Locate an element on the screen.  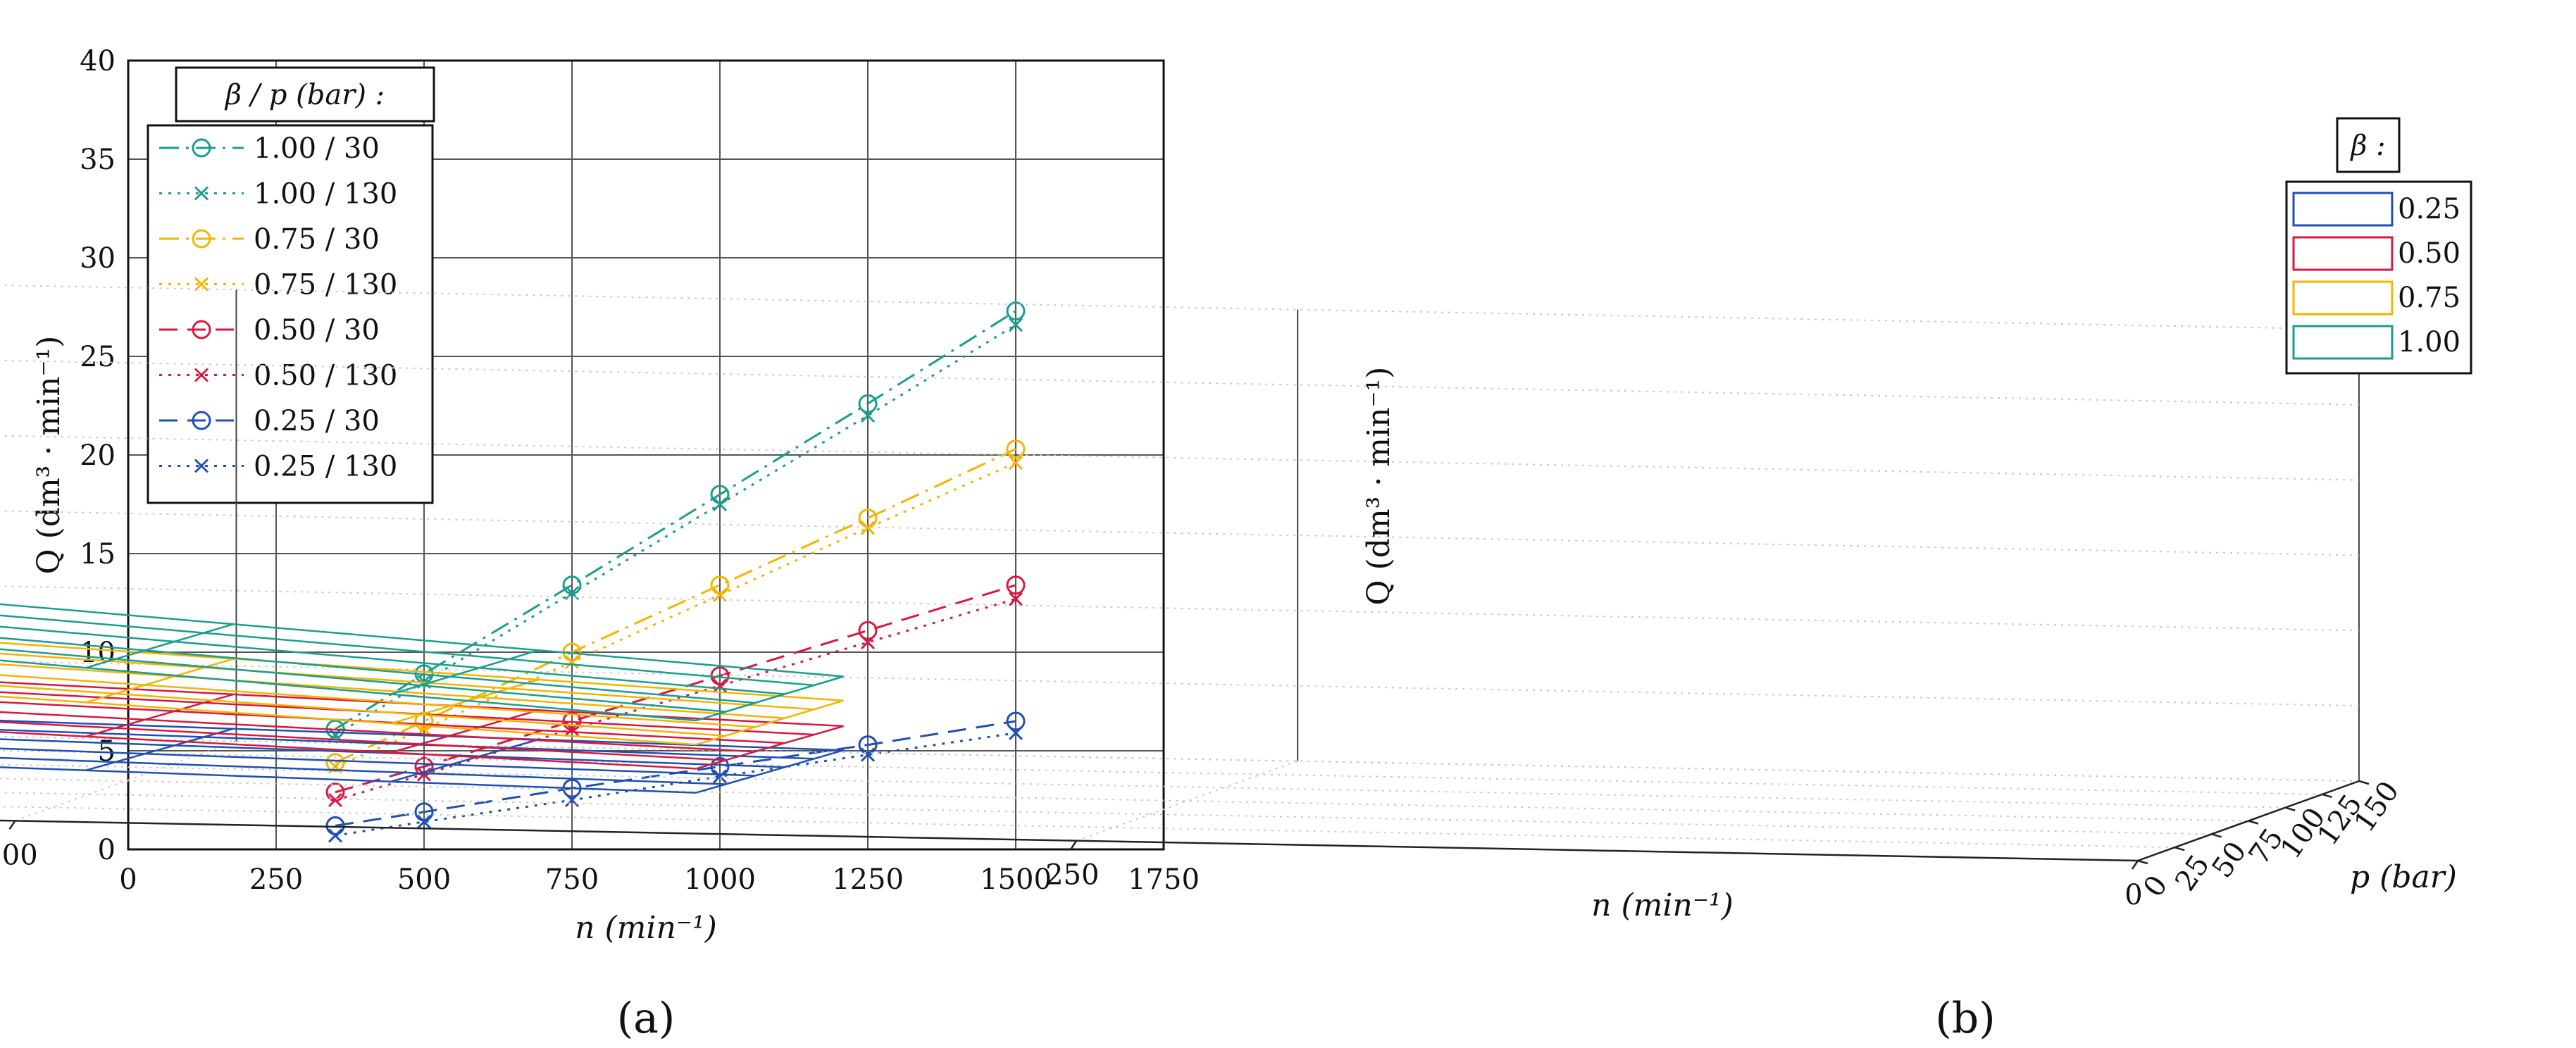
x-tick-label: 1750 is located at coordinates (1164, 880).